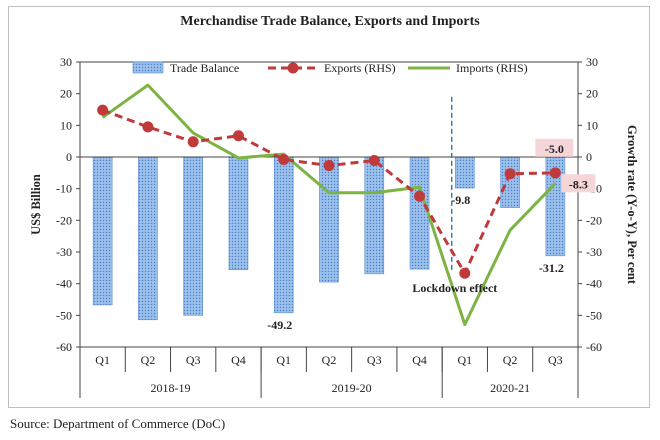 This screenshot has height=440, width=660. What do you see at coordinates (64, 220) in the screenshot?
I see `y-tick-label: -20` at bounding box center [64, 220].